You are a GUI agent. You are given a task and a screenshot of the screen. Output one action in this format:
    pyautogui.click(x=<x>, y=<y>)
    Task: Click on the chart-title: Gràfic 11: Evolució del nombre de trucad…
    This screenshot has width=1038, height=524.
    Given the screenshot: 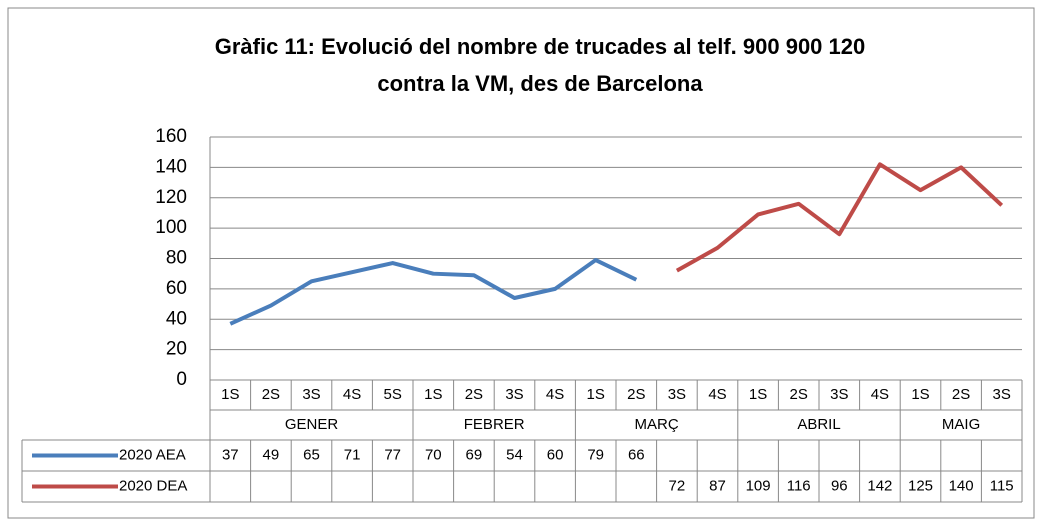 What is the action you would take?
    pyautogui.click(x=540, y=46)
    